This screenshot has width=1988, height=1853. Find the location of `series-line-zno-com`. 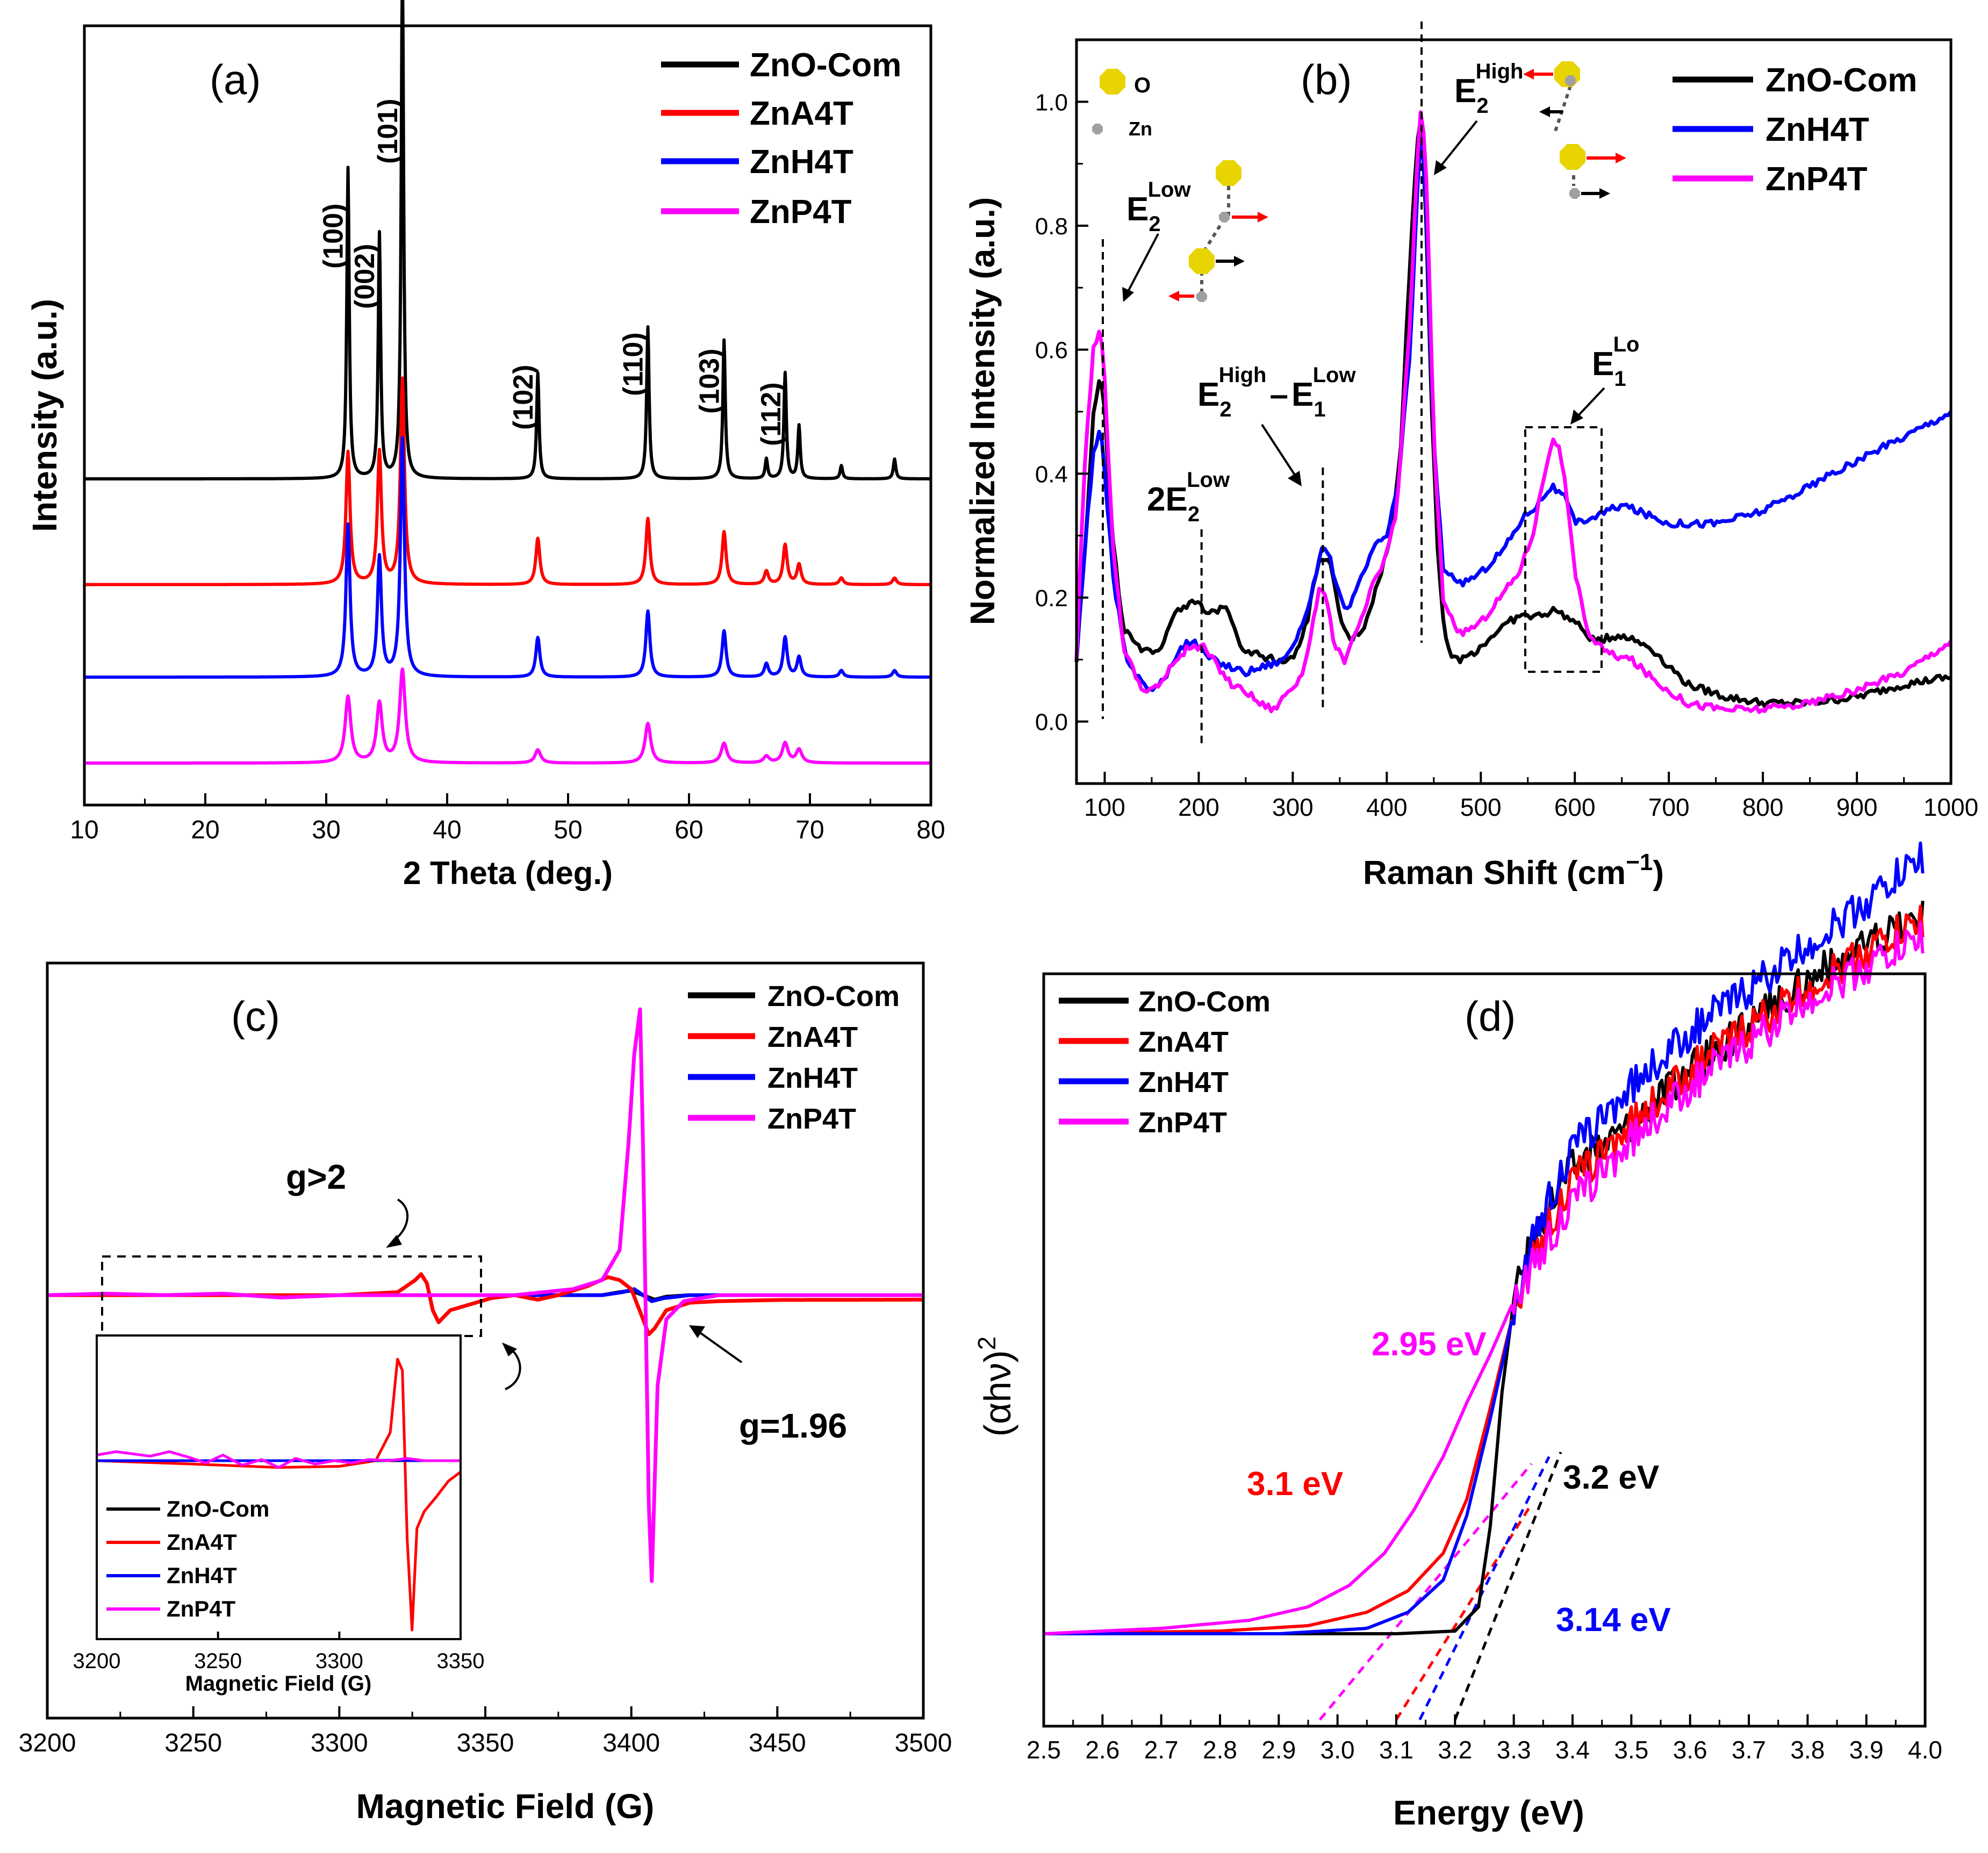

series-line-zno-com is located at coordinates (1512, 413).